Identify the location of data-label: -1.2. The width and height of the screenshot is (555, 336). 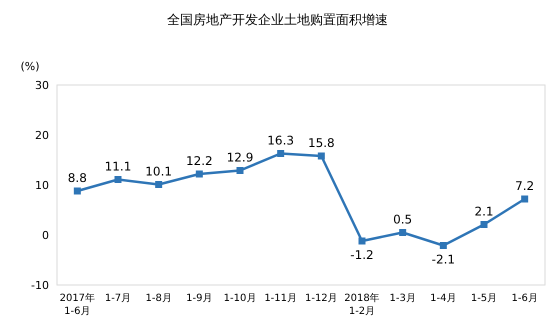
(362, 255).